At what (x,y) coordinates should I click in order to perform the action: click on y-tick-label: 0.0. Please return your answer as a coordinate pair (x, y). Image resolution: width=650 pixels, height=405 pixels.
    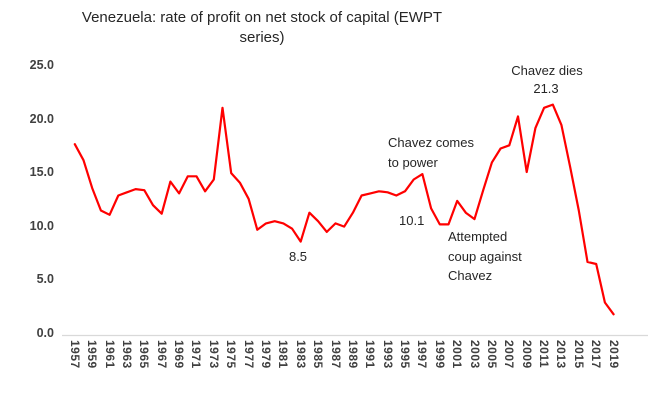
    Looking at the image, I should click on (45, 332).